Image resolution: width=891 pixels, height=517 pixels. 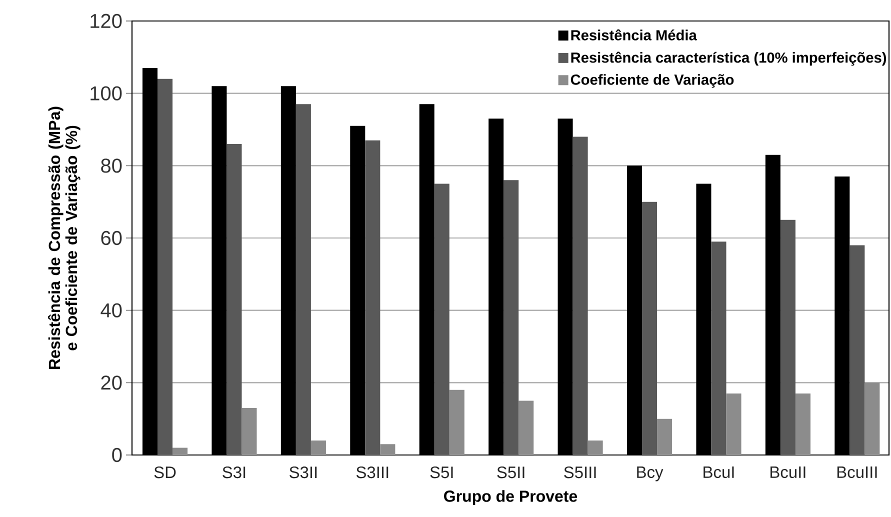 I want to click on y-tick-label: 100, so click(x=106, y=93).